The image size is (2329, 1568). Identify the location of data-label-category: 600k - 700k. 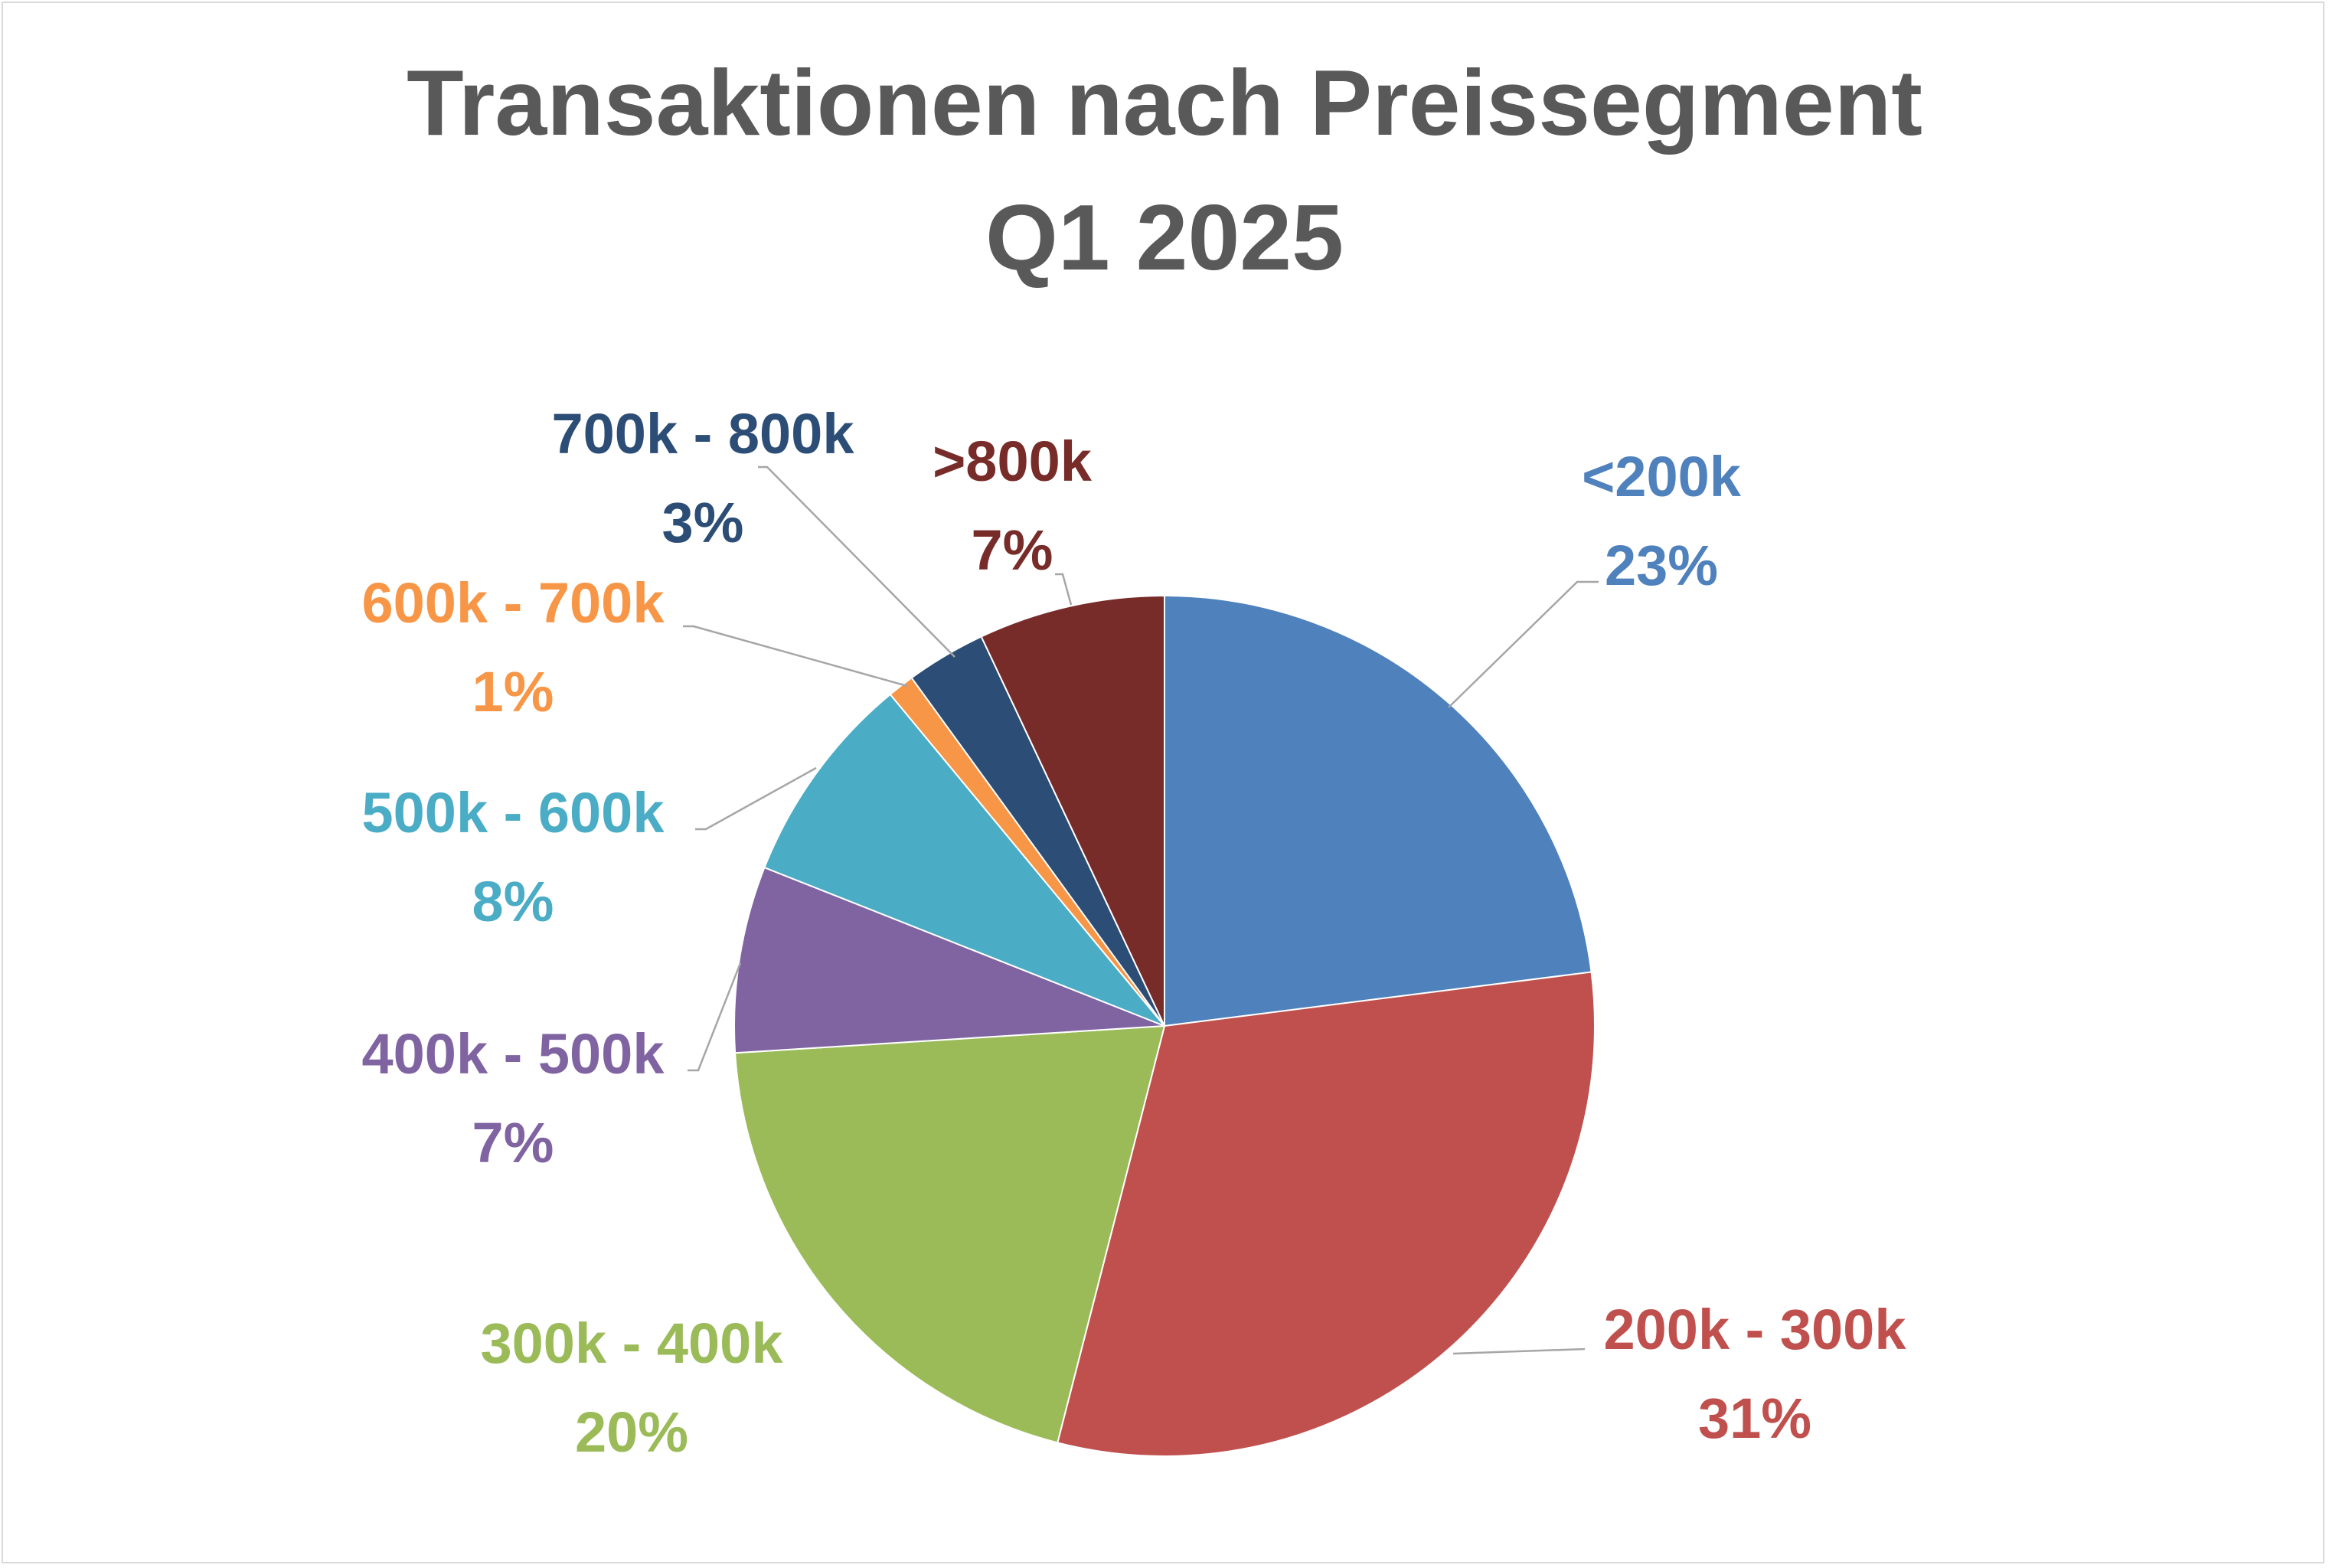
(513, 603).